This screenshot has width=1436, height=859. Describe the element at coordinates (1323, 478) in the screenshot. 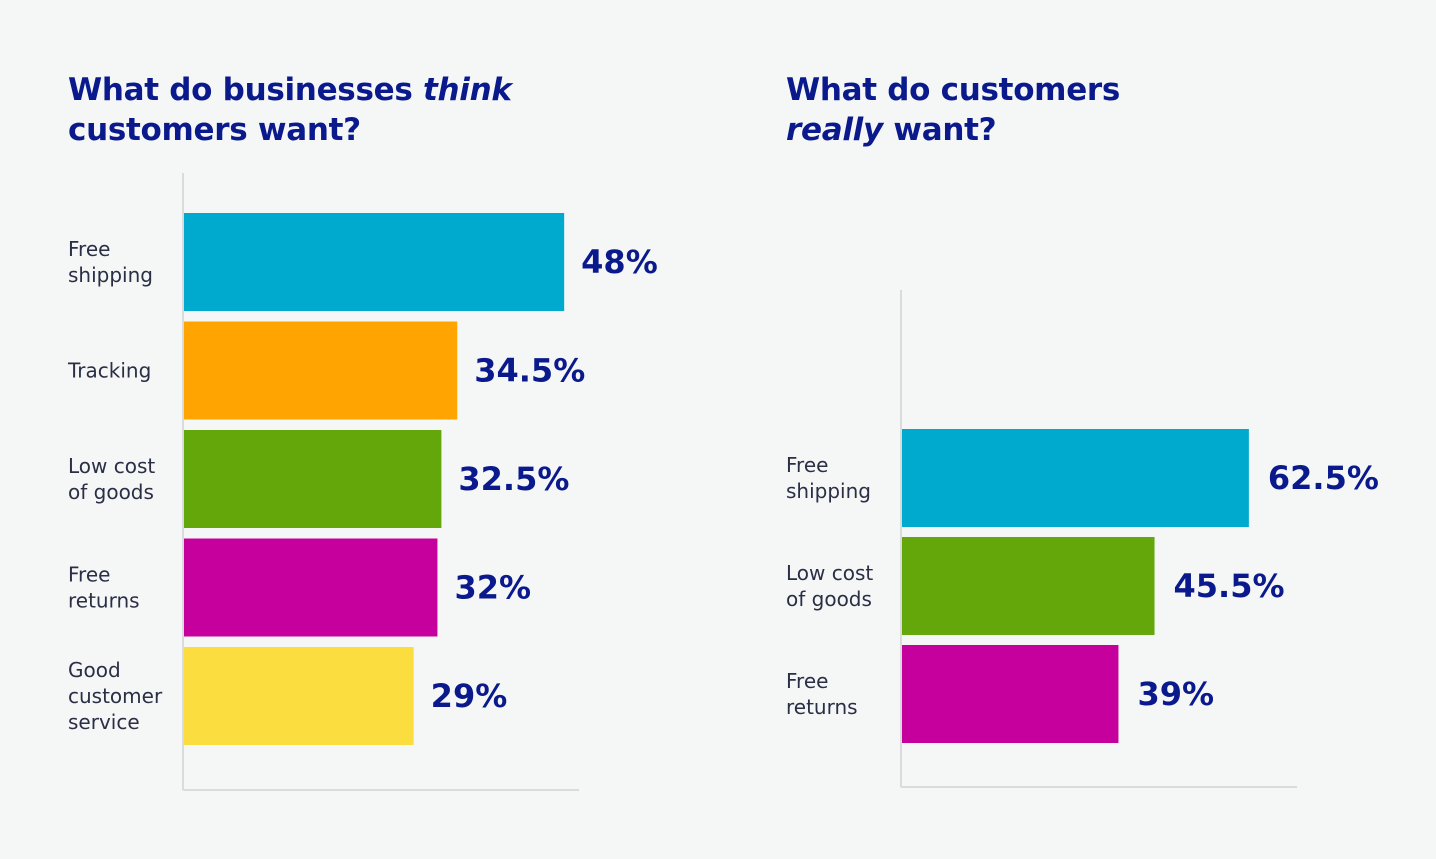

I see `customers-value-label: 62.5%` at that location.